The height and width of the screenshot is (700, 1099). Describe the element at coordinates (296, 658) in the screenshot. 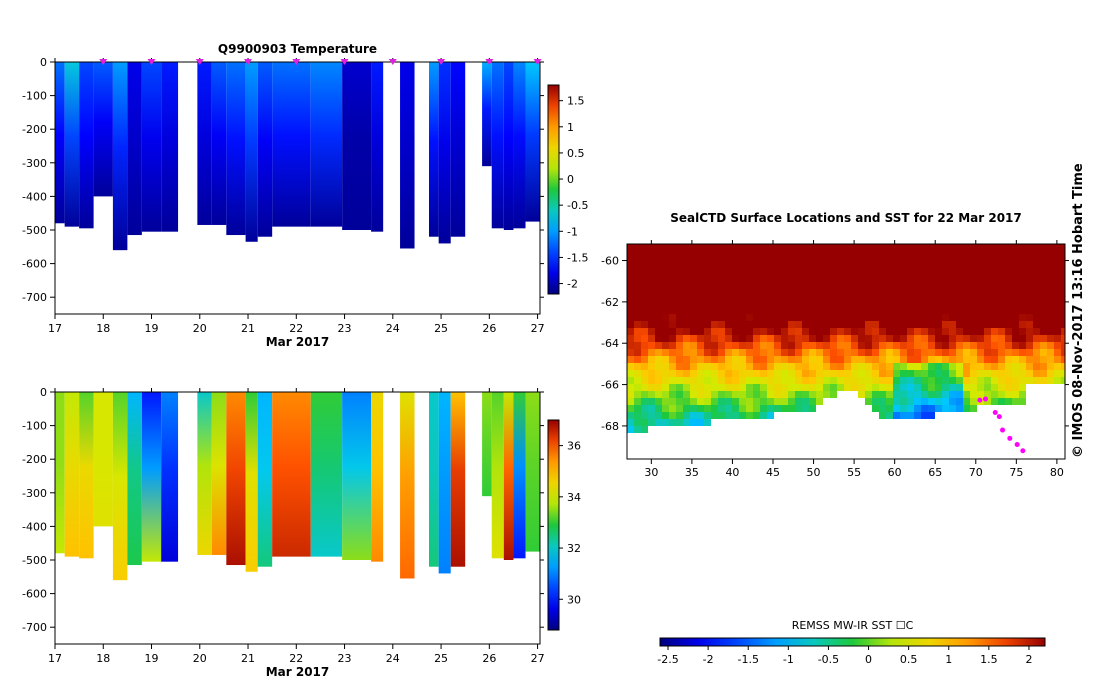

I see `x-tick-label: 22` at that location.